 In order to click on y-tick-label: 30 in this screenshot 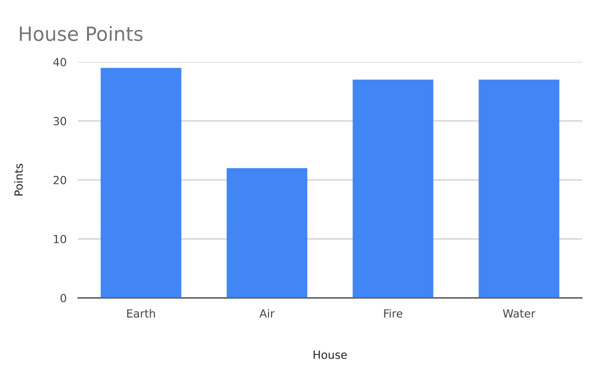, I will do `click(60, 121)`.